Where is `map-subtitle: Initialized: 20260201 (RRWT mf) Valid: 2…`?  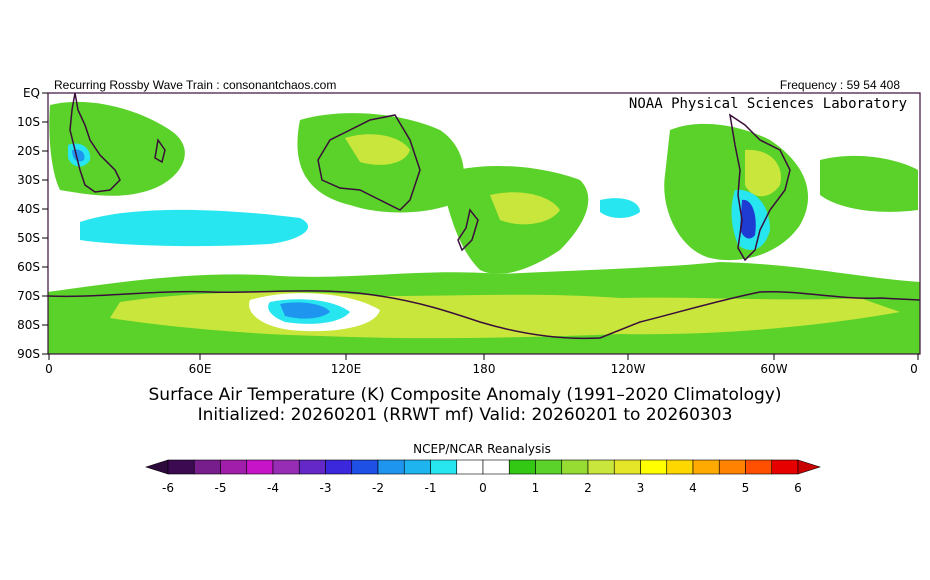
map-subtitle: Initialized: 20260201 (RRWT mf) Valid: 2… is located at coordinates (465, 415).